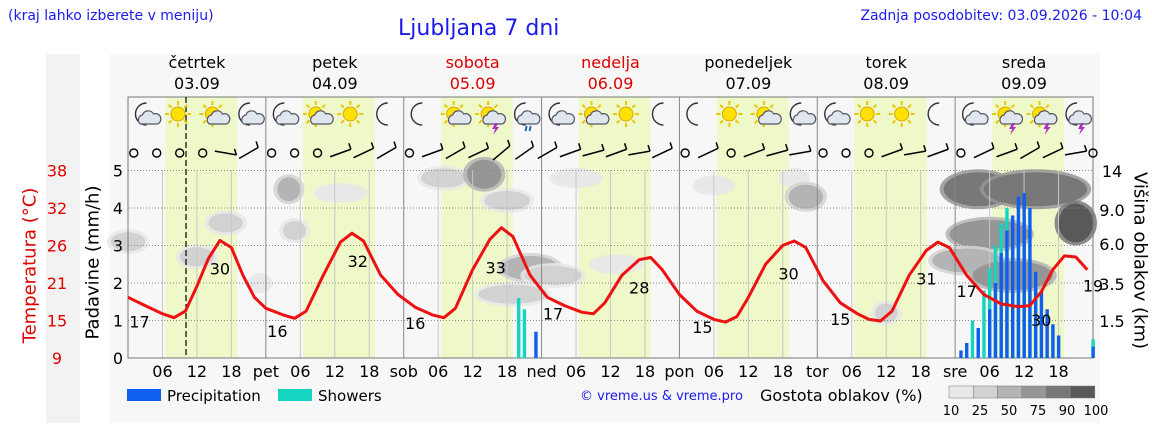 Image resolution: width=1152 pixels, height=443 pixels. Describe the element at coordinates (473, 62) in the screenshot. I see `day-name: sobota` at that location.